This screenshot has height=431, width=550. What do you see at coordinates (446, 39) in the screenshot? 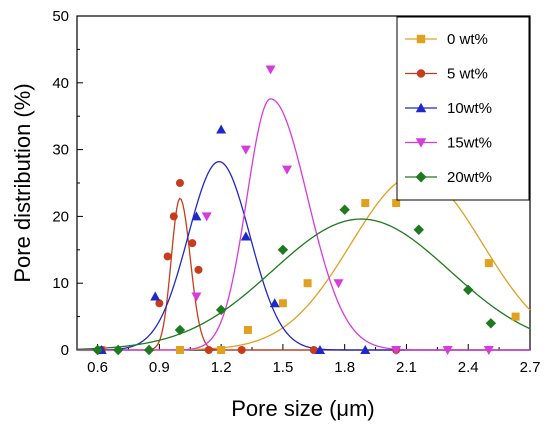
I see `legend-item: 0 wt%` at bounding box center [446, 39].